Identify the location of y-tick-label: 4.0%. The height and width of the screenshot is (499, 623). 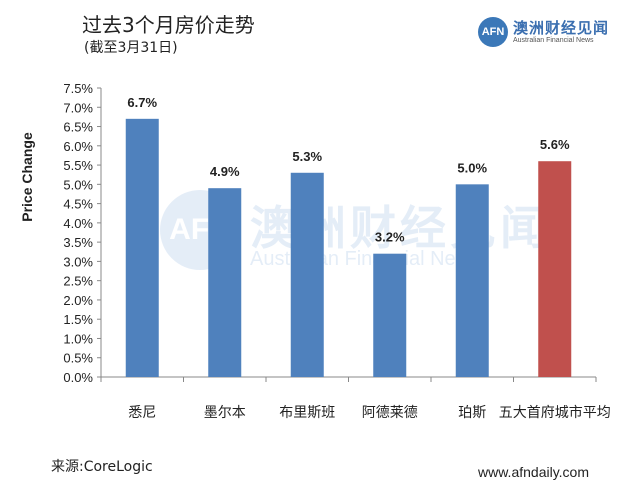
(78, 223).